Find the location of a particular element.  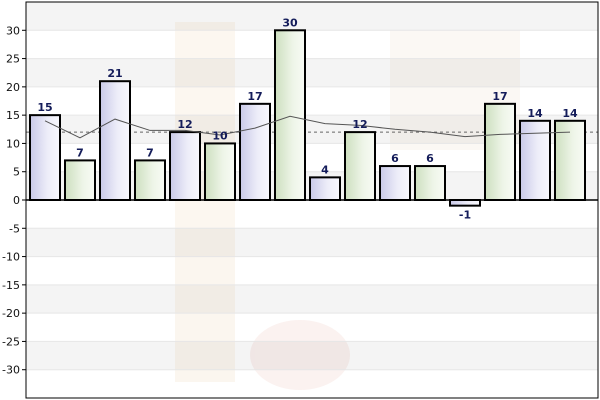

y-tick-label: -5 is located at coordinates (14, 228).